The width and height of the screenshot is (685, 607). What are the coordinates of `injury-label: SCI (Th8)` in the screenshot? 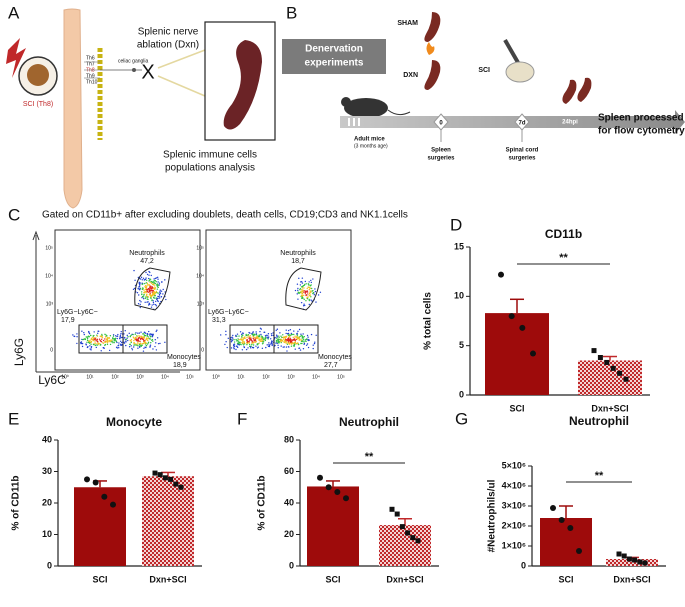 It's located at (38, 104).